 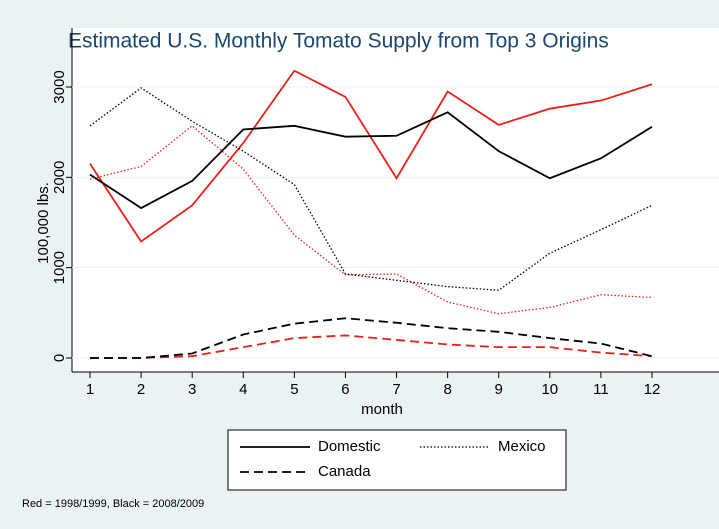 What do you see at coordinates (382, 409) in the screenshot?
I see `x-axis-label: month` at bounding box center [382, 409].